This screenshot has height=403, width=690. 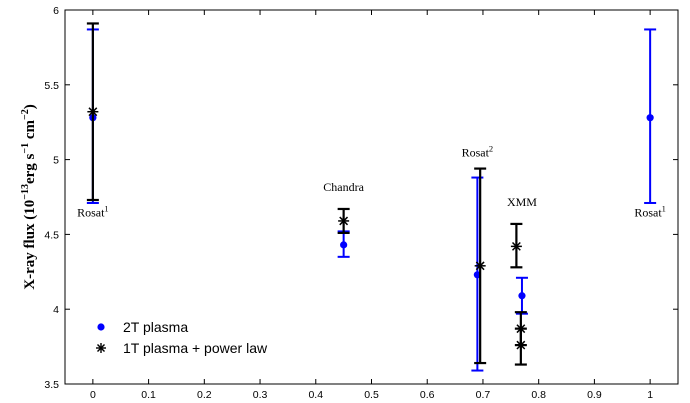 I want to click on y-axis-label-exp3: −2, so click(x=25, y=114).